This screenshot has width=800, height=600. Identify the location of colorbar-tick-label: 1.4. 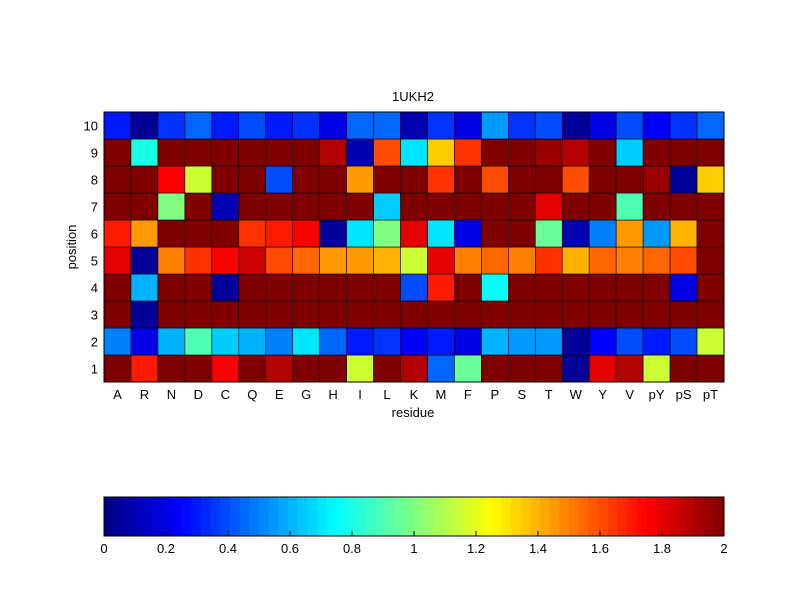
(538, 548).